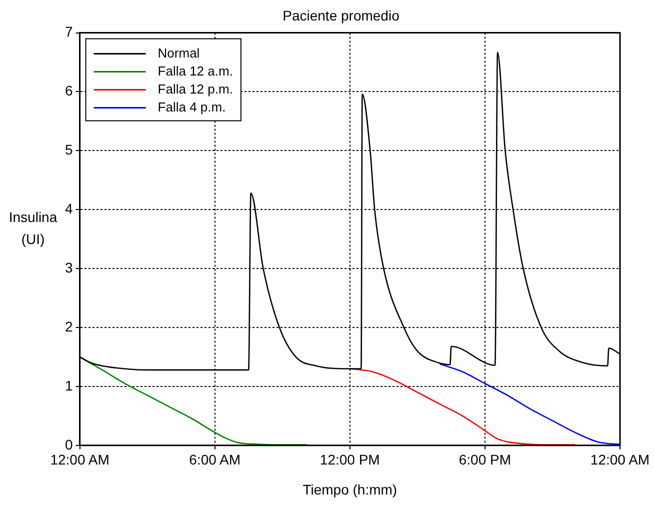  What do you see at coordinates (68, 385) in the screenshot?
I see `y-tick-label: 1` at bounding box center [68, 385].